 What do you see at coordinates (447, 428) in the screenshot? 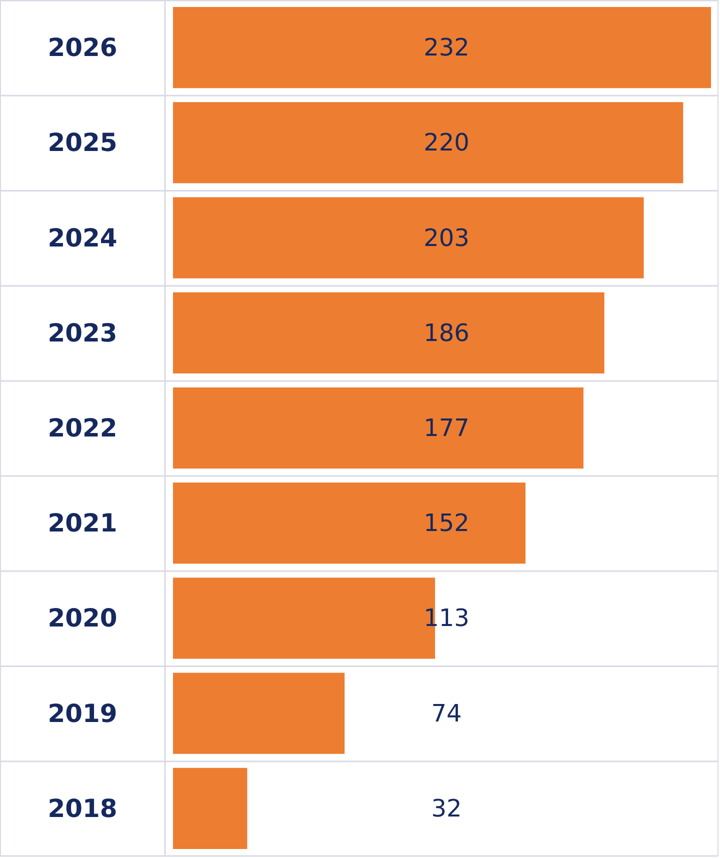
I see `data-label: 177` at bounding box center [447, 428].